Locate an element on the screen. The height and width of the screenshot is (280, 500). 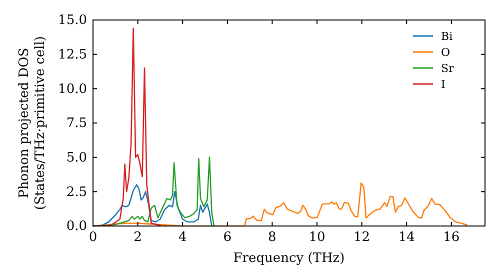
legend-label: O is located at coordinates (445, 52).